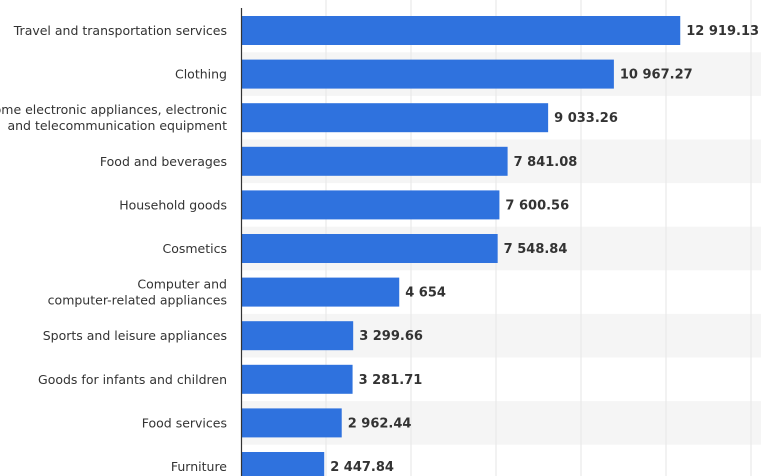  What do you see at coordinates (586, 118) in the screenshot?
I see `value-label: 9 033.26` at bounding box center [586, 118].